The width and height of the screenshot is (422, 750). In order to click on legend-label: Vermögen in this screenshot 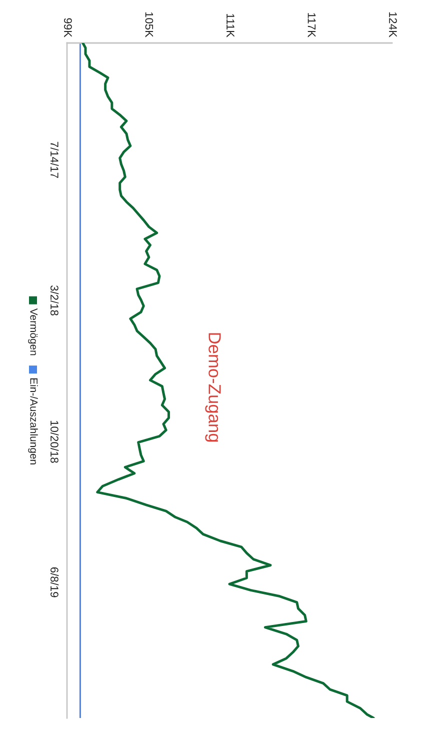, I will do `click(33, 332)`.